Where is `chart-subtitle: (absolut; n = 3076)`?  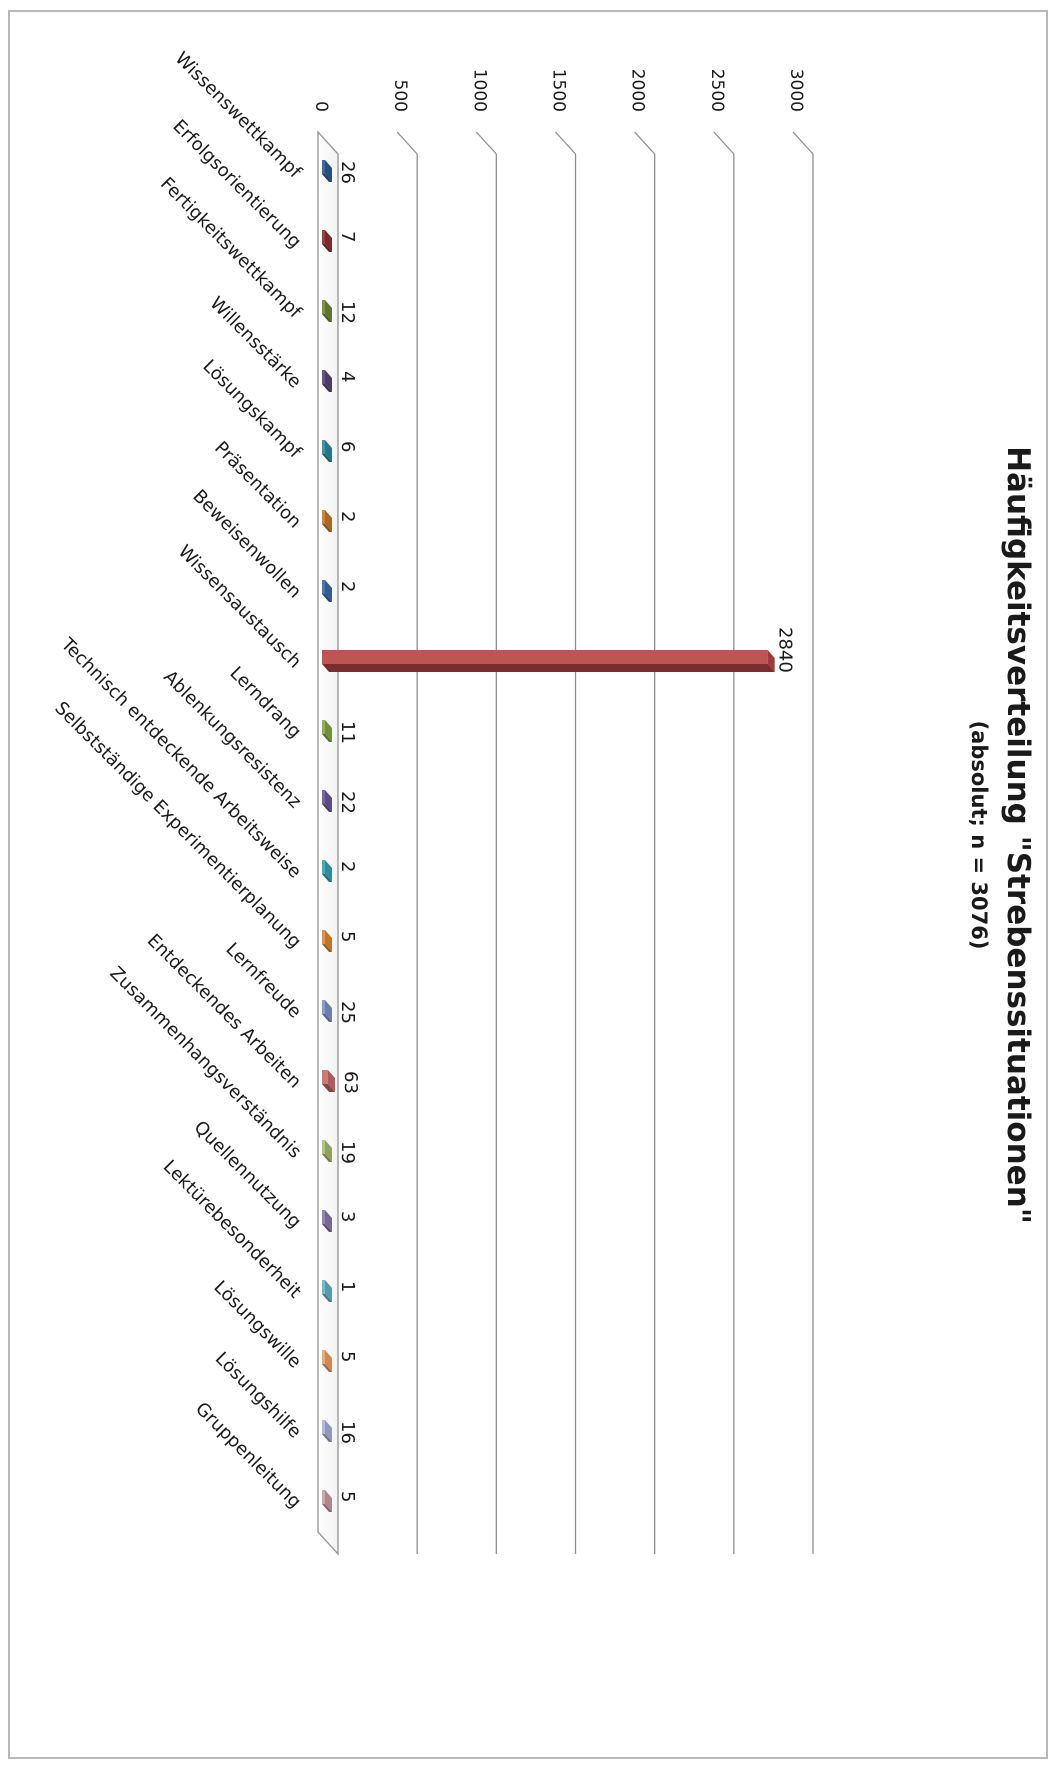 chart-subtitle: (absolut; n = 3076) is located at coordinates (979, 835).